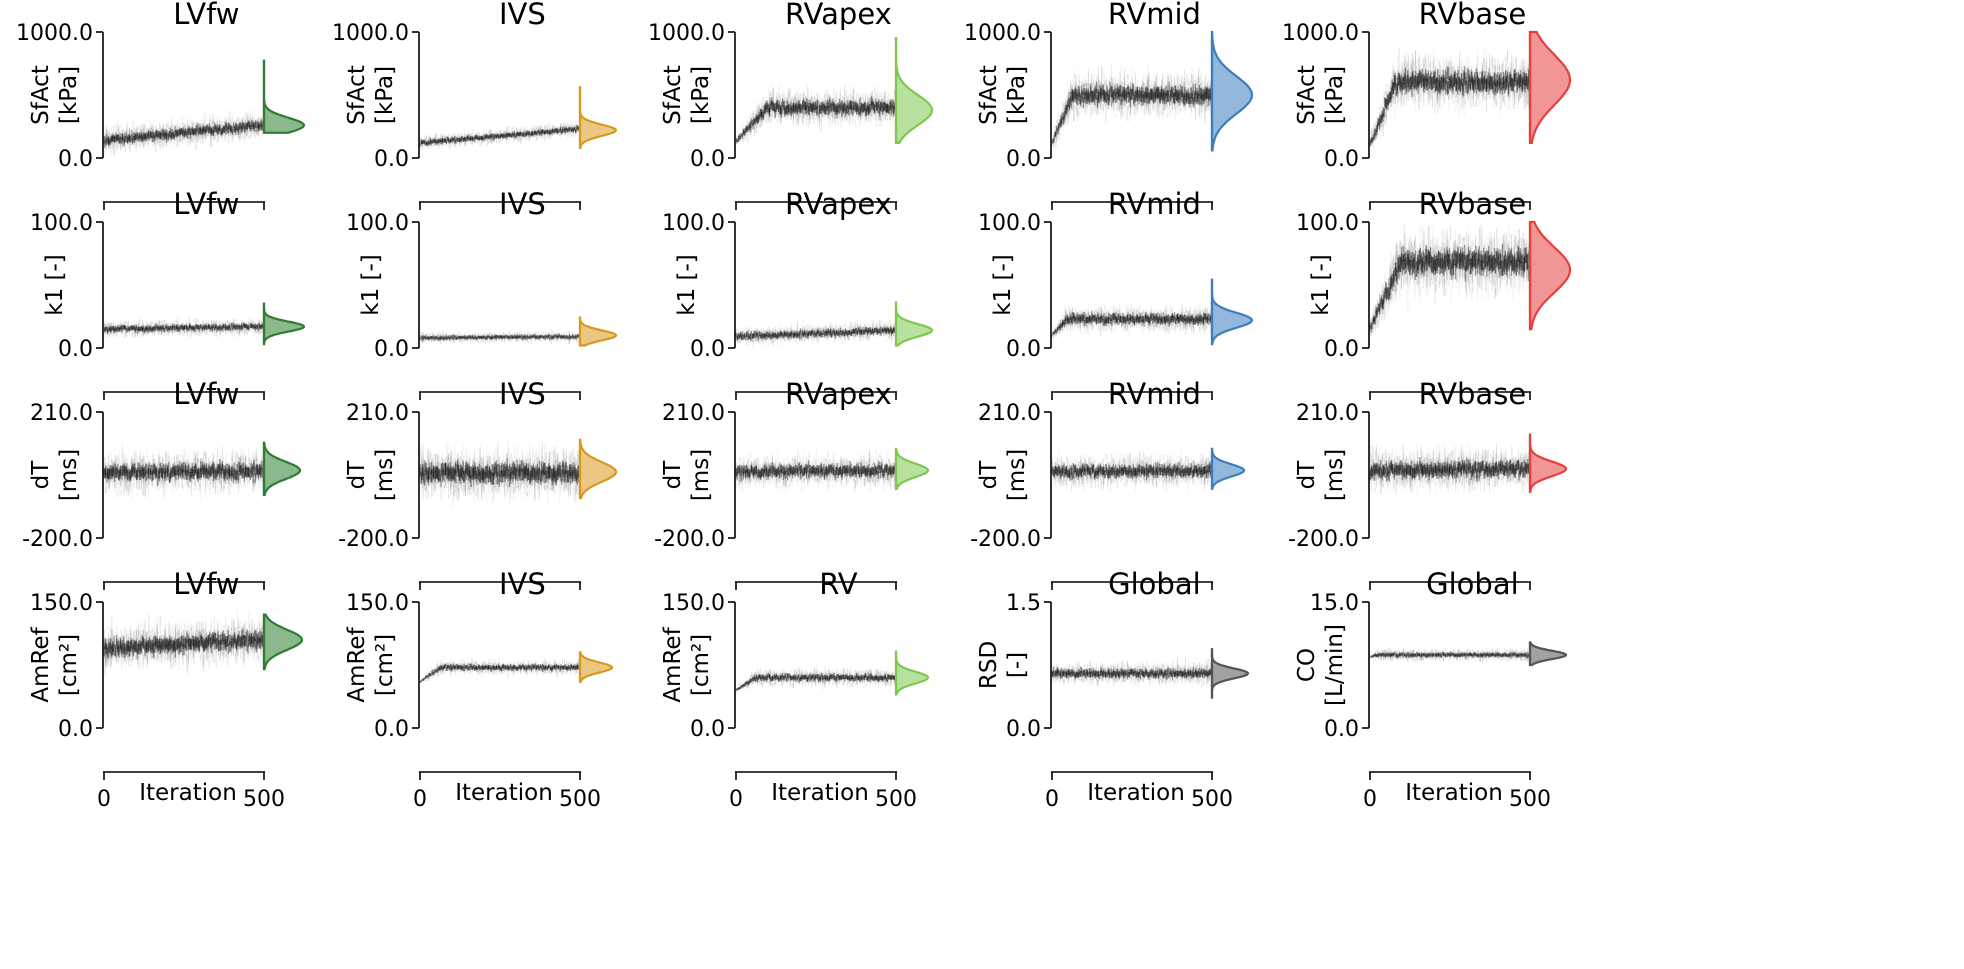 Image resolution: width=1964 pixels, height=969 pixels. What do you see at coordinates (1154, 15) in the screenshot?
I see `panel-title: RVmid` at bounding box center [1154, 15].